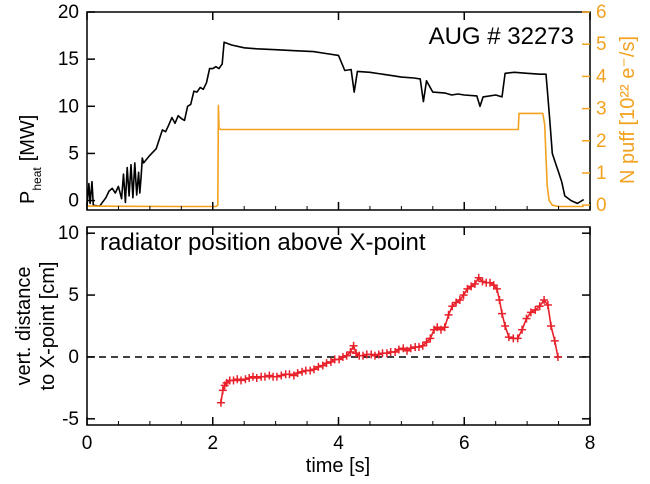  I want to click on top-y-axis-label-unit: [MW], so click(28, 138).